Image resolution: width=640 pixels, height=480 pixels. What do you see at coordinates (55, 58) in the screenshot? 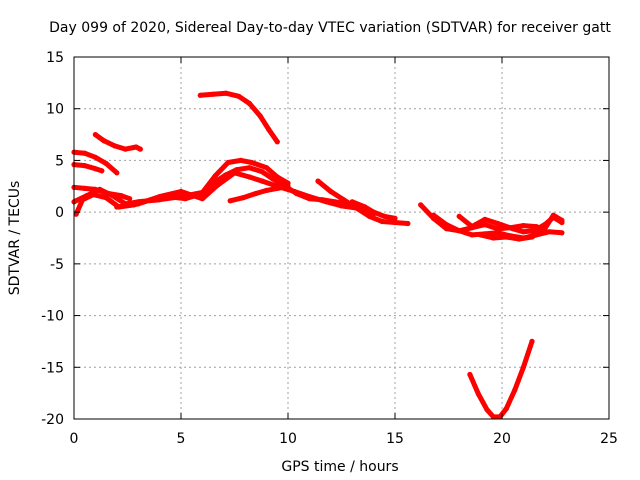
I see `y-tick-label: 15` at bounding box center [55, 58].